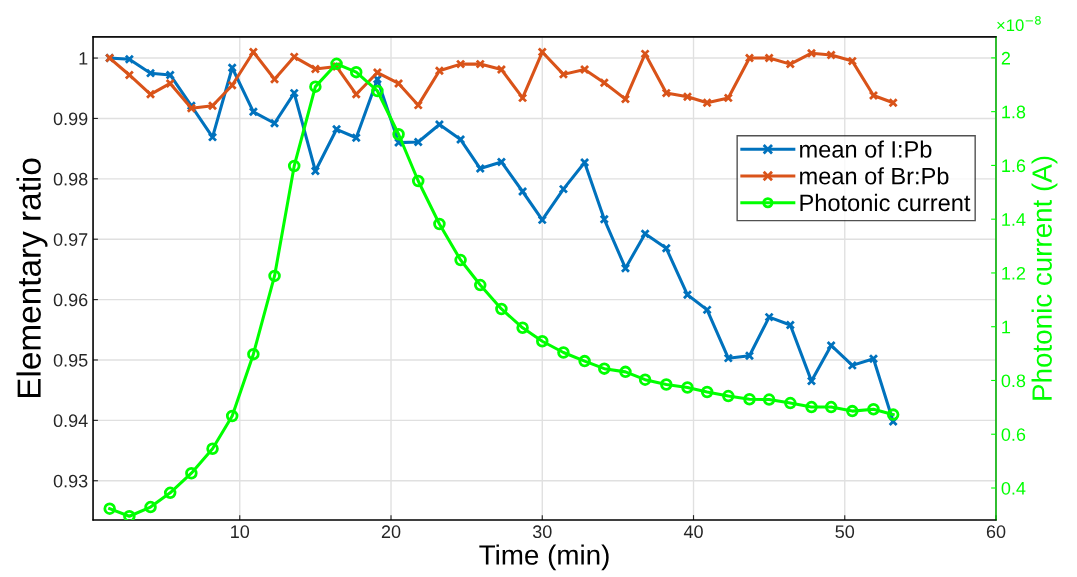 The width and height of the screenshot is (1077, 577). Describe the element at coordinates (1014, 273) in the screenshot. I see `y2-tick-label: 1.2` at that location.